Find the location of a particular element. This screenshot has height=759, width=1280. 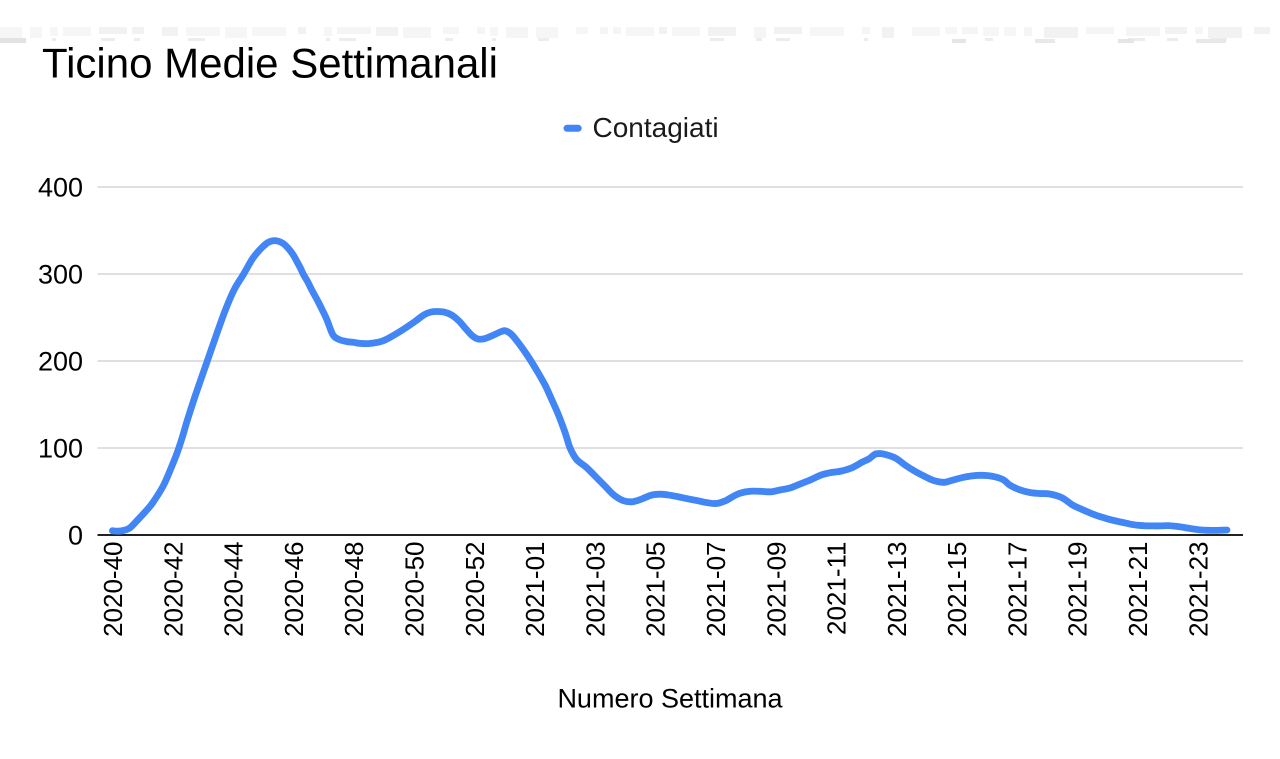

svg-text: 200 is located at coordinates (60, 362).